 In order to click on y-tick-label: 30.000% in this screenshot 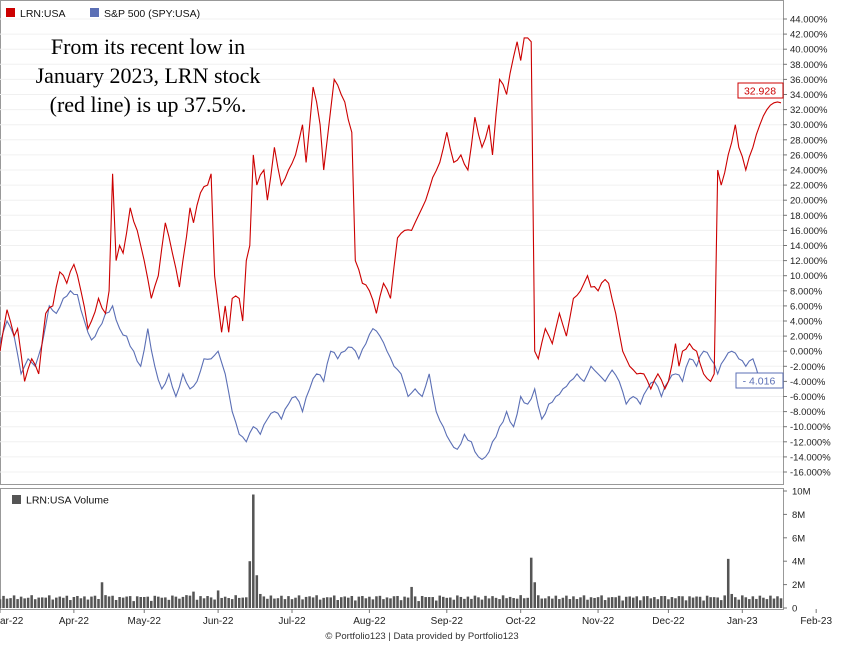, I will do `click(809, 125)`.